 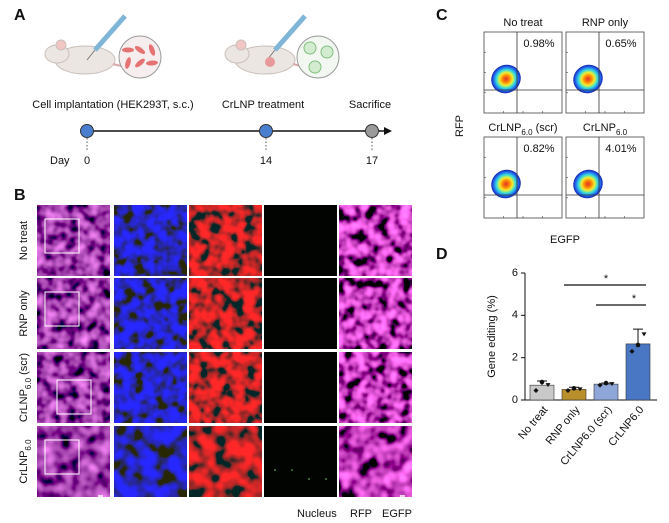 I want to click on panel-label: D, so click(x=442, y=254).